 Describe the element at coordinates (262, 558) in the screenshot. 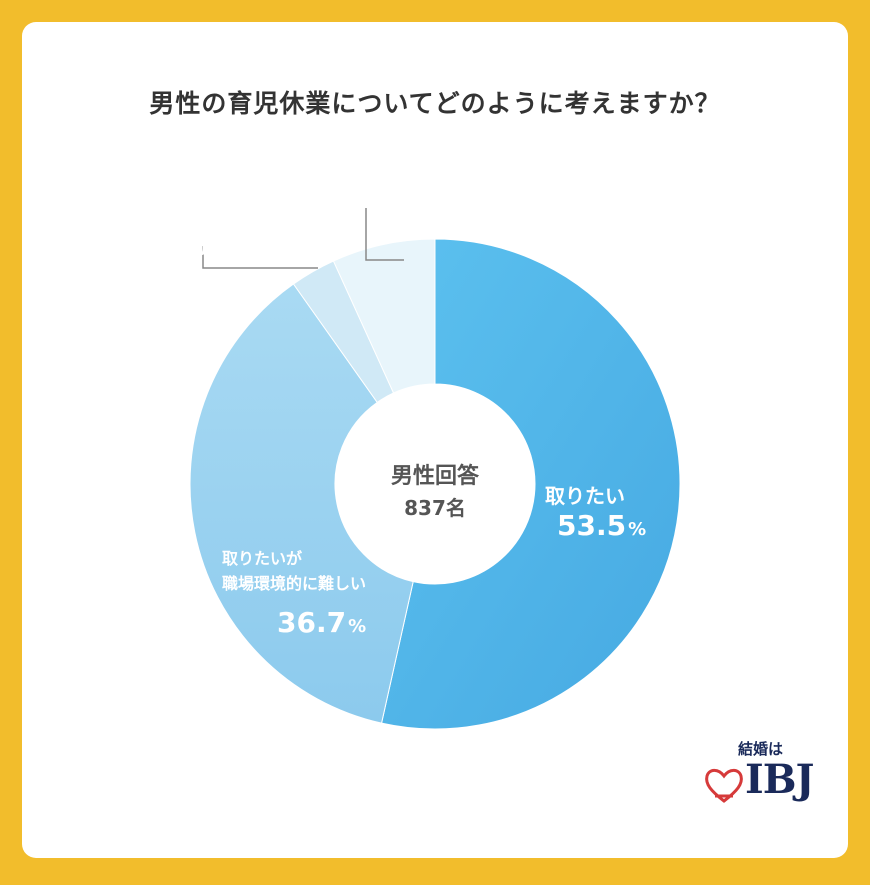

I see `data-label-difficult-line1: 取りたいが` at that location.